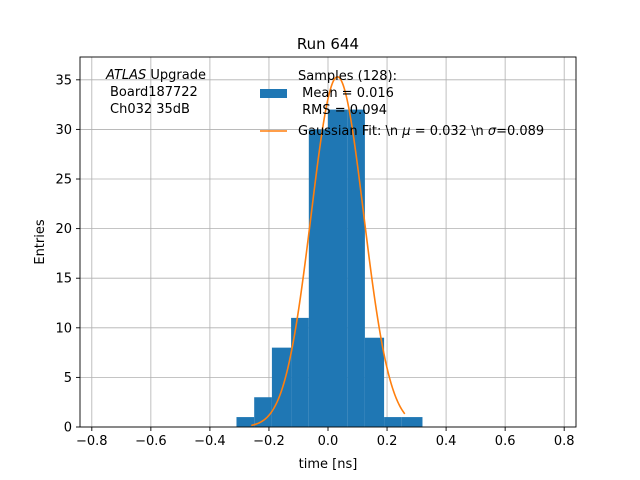 Image resolution: width=640 pixels, height=480 pixels. I want to click on legend-fit-part-2: = 0.032 \n, so click(449, 131).